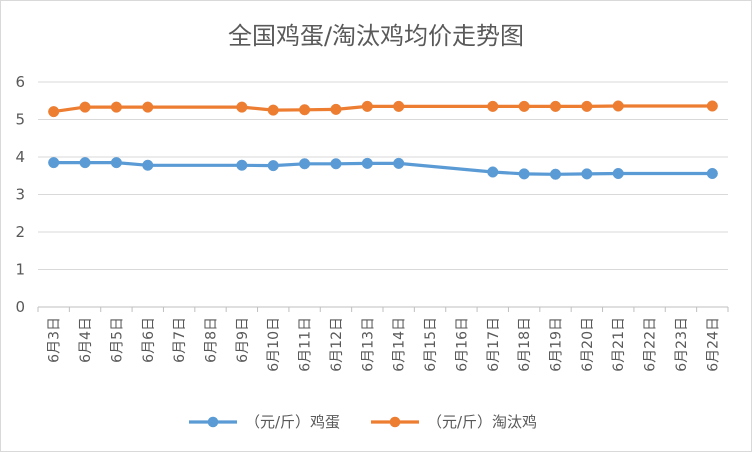  Describe the element at coordinates (337, 344) in the screenshot. I see `x-tick-label: 6月12日` at that location.